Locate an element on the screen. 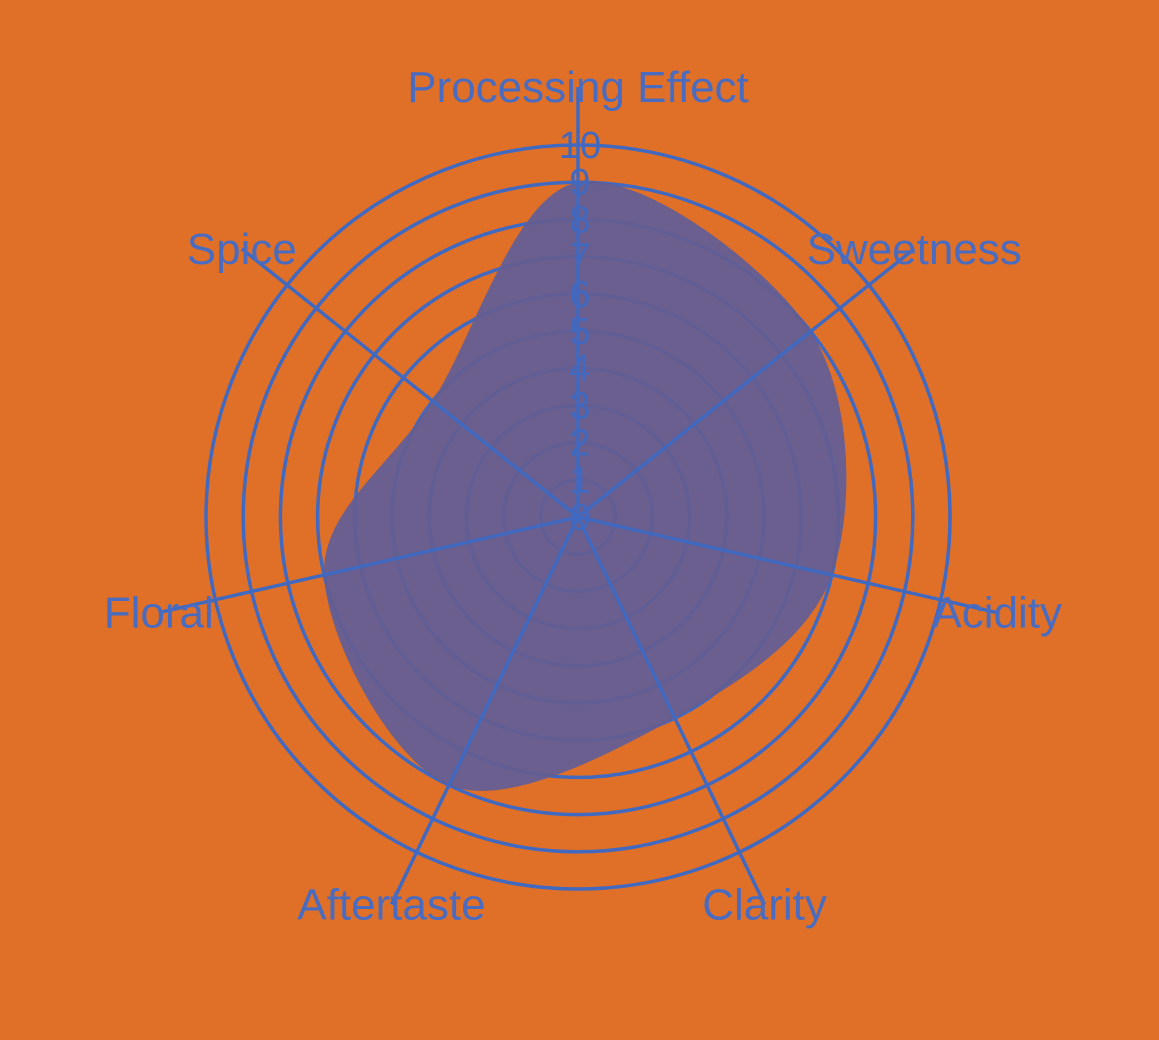 The height and width of the screenshot is (1040, 1159). category-label: Spice is located at coordinates (242, 249).